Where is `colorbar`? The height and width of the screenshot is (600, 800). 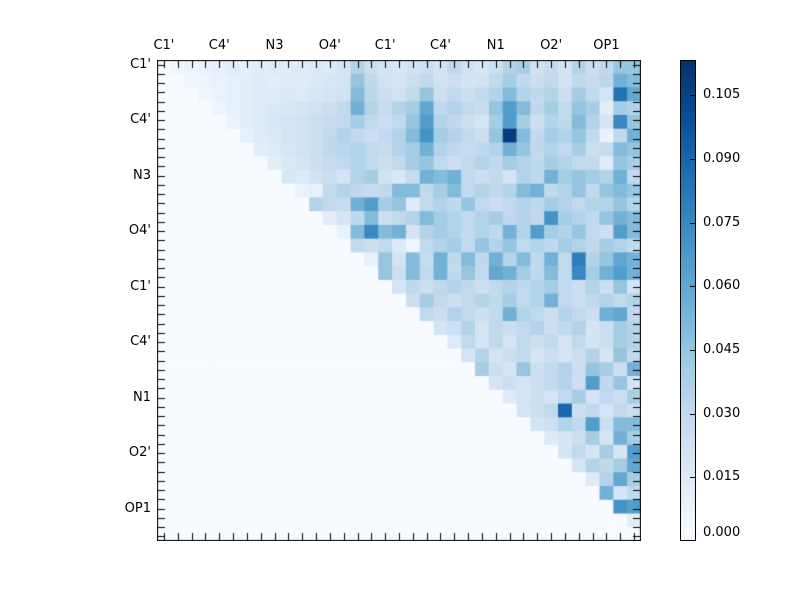
colorbar is located at coordinates (688, 300).